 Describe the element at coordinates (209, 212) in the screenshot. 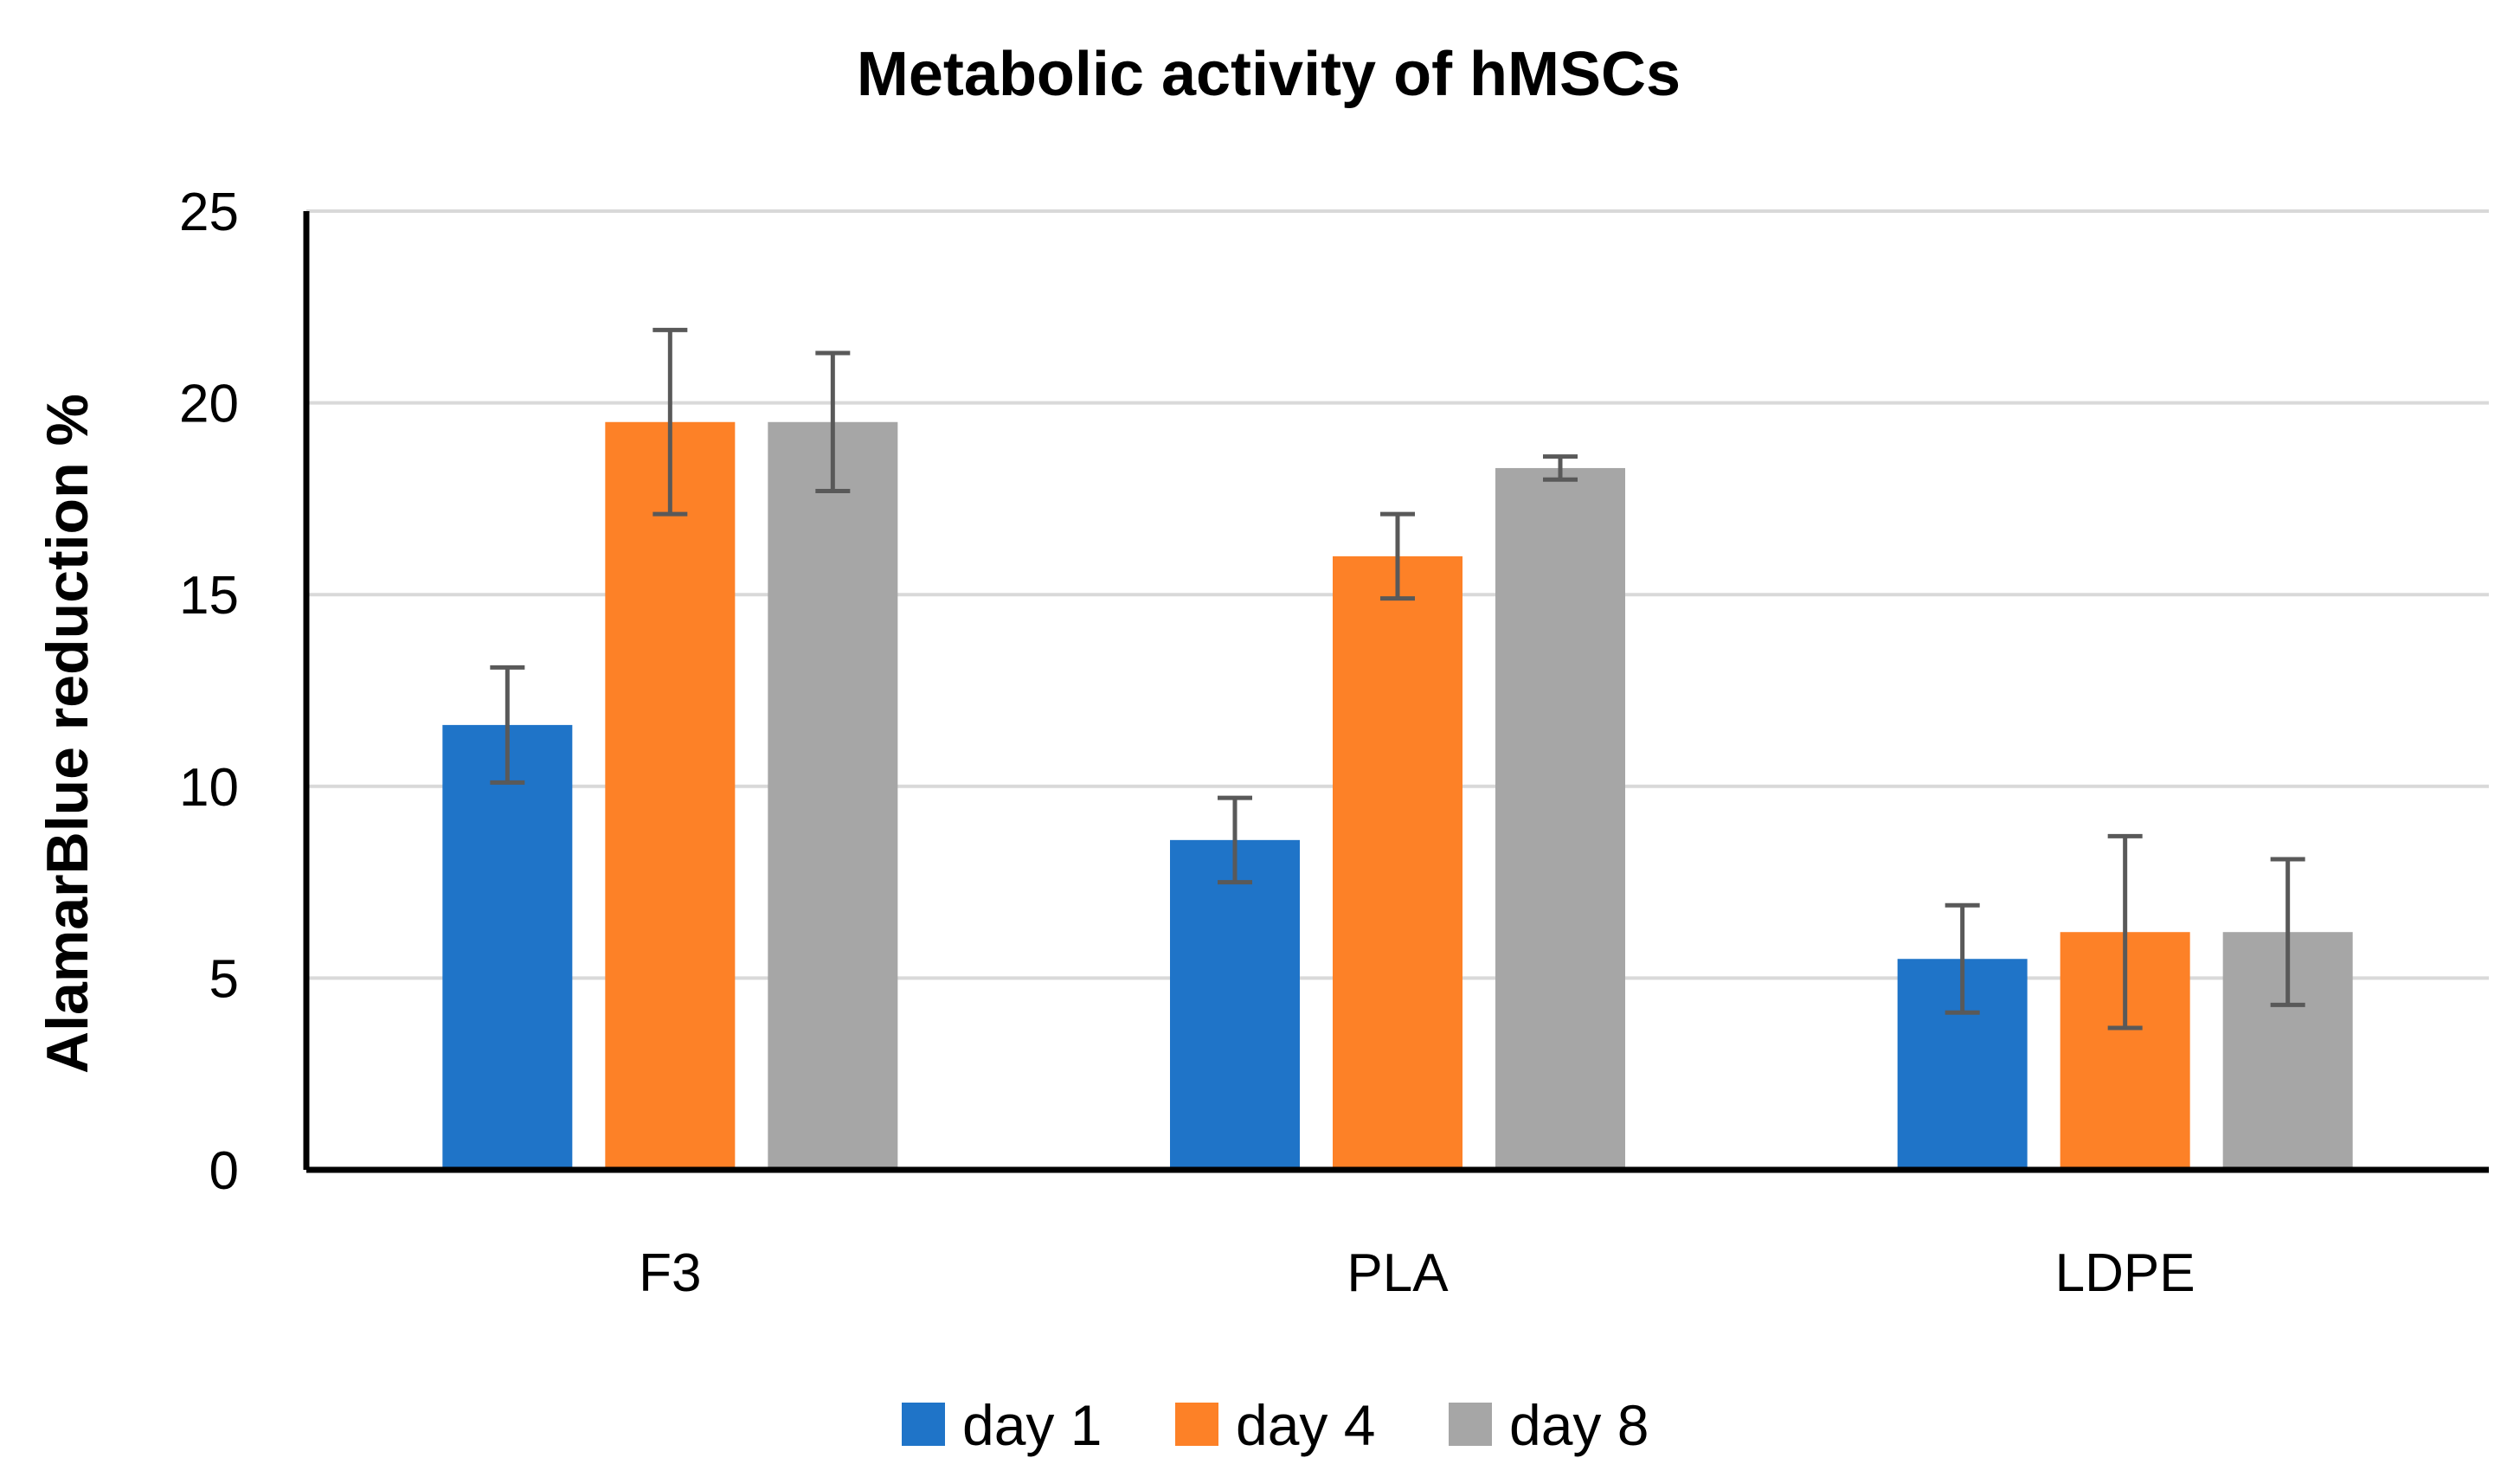

I see `y-tick-label: 25` at that location.